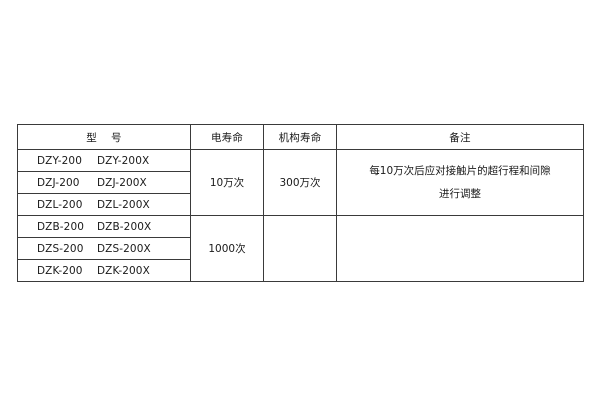 The height and width of the screenshot is (400, 600). Describe the element at coordinates (122, 182) in the screenshot. I see `model-code-variant: DZJ-200X` at that location.